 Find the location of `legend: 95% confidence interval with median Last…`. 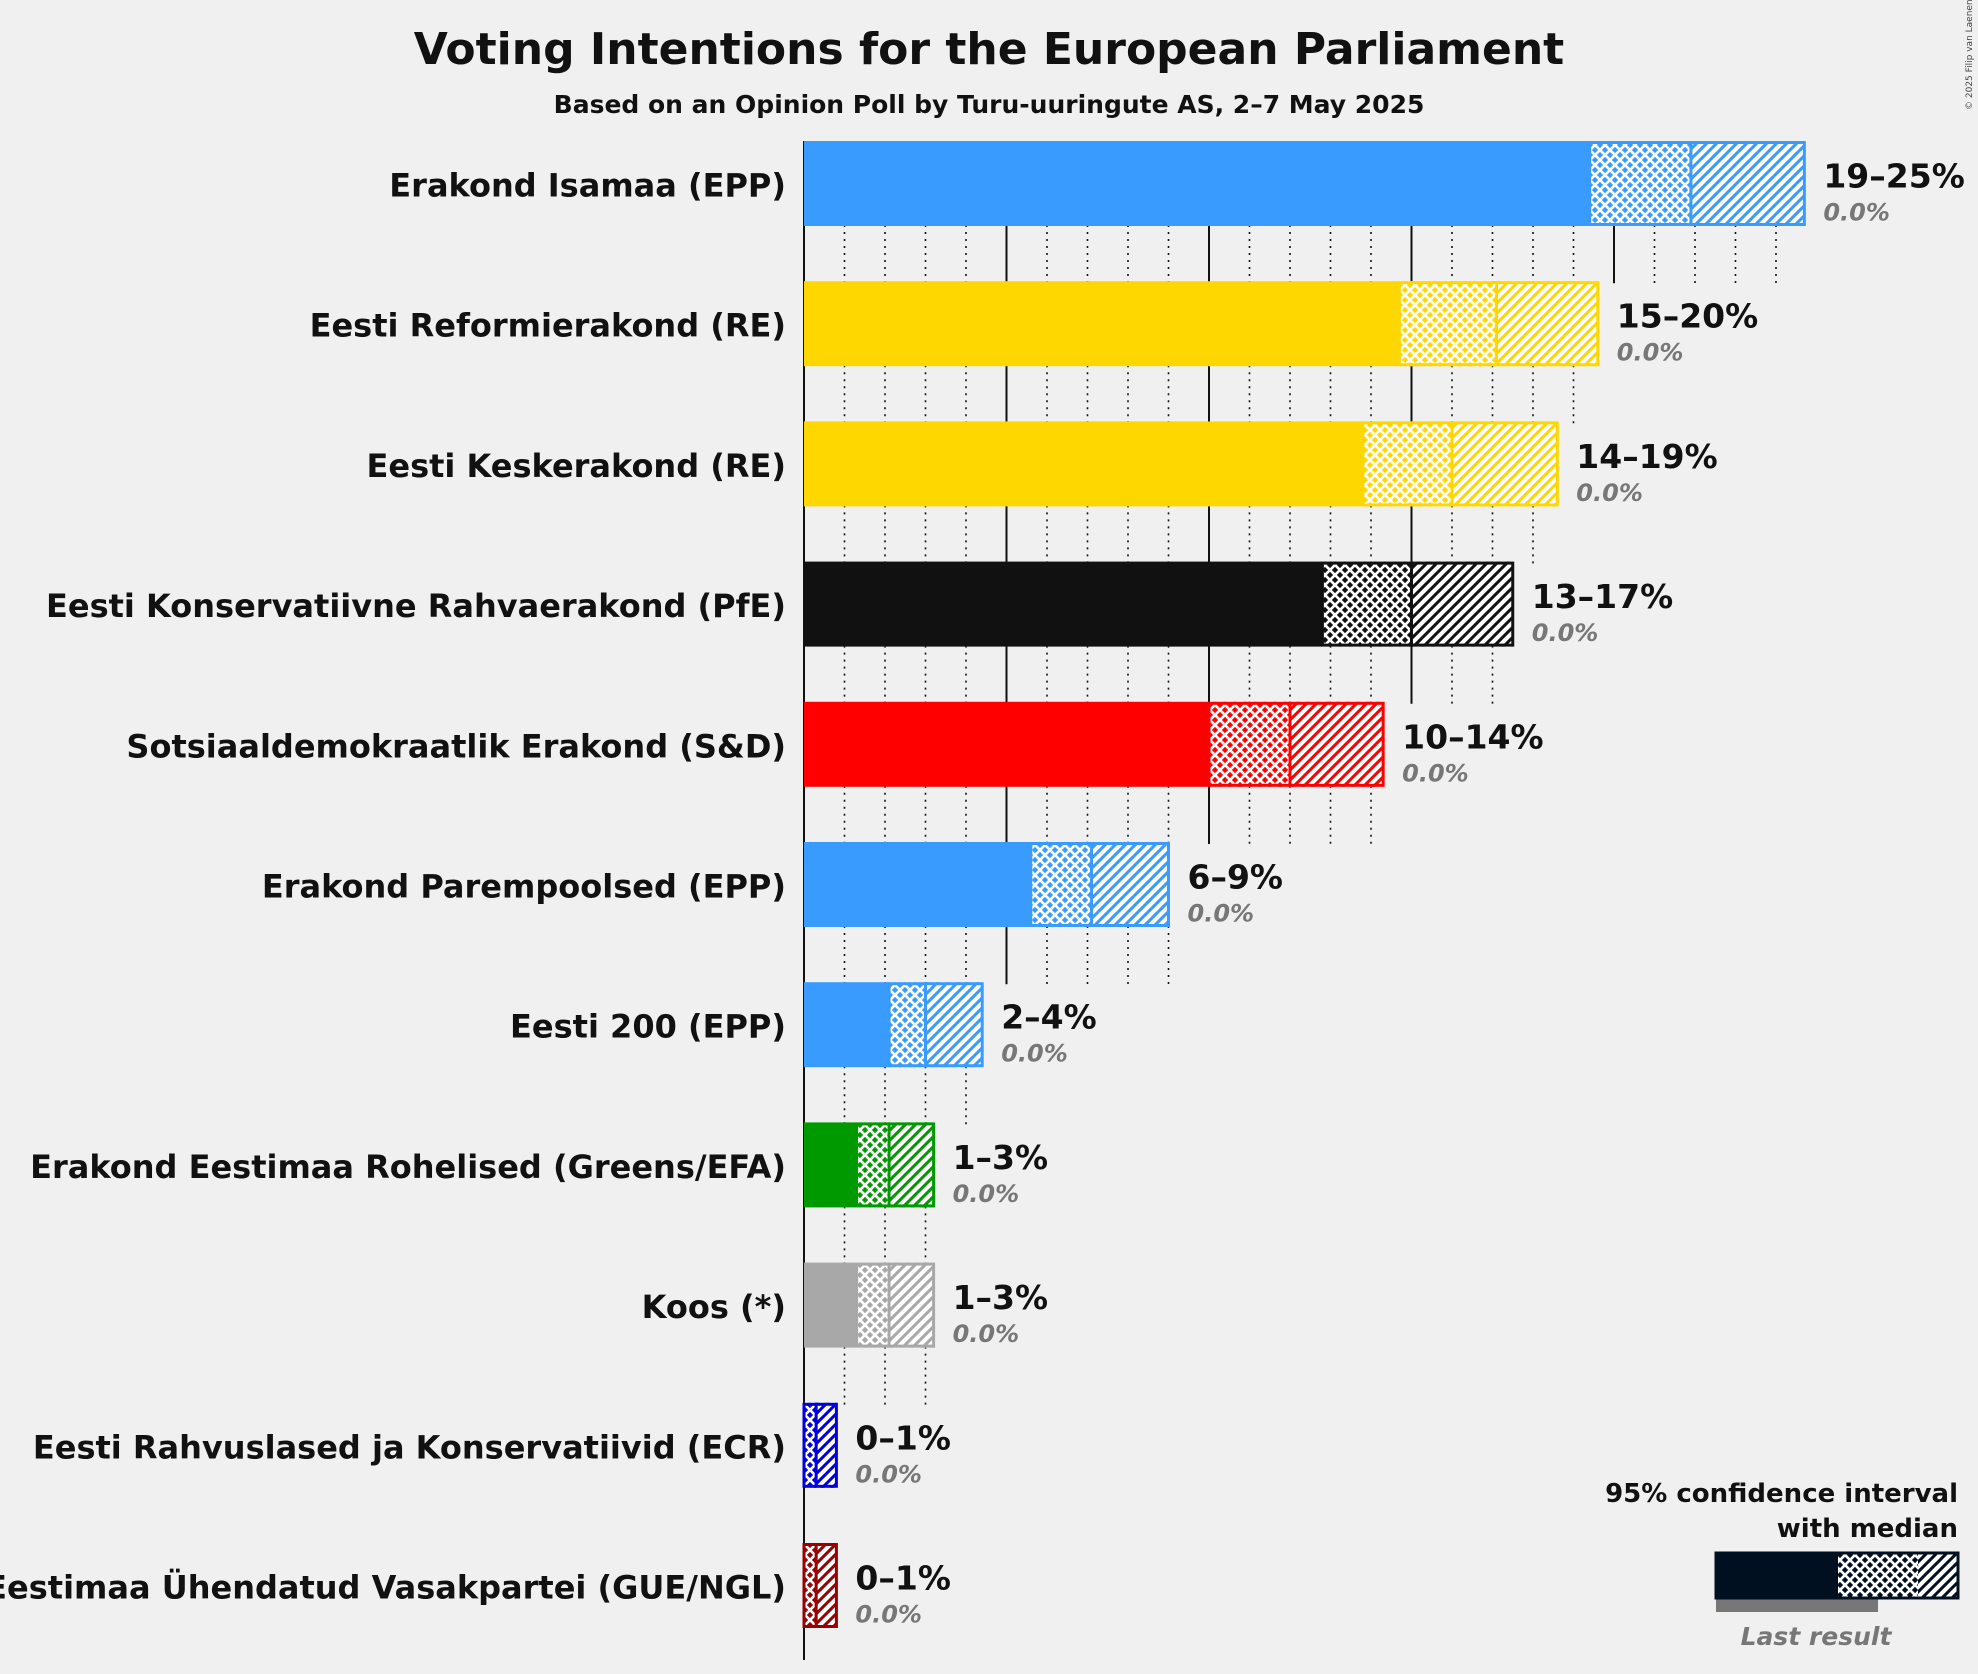

legend: 95% confidence interval with median Last… is located at coordinates (1782, 1565).